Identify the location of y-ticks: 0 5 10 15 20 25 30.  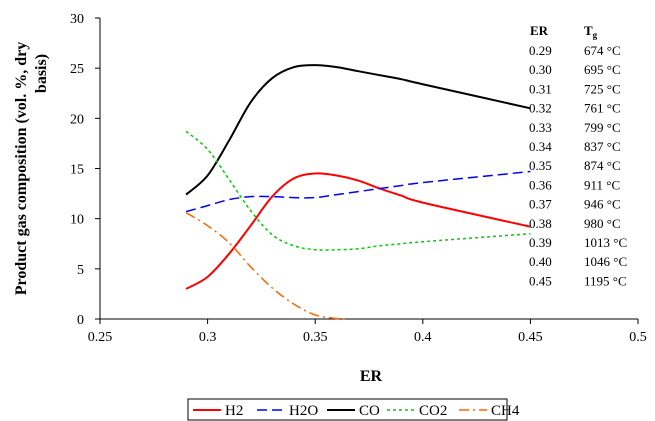
(85, 170).